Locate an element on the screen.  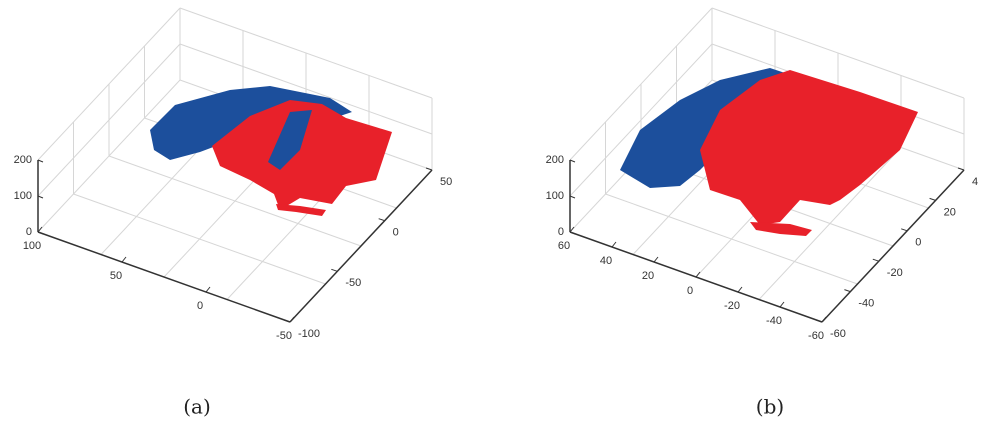
left-tick-label: 100 is located at coordinates (32, 246).